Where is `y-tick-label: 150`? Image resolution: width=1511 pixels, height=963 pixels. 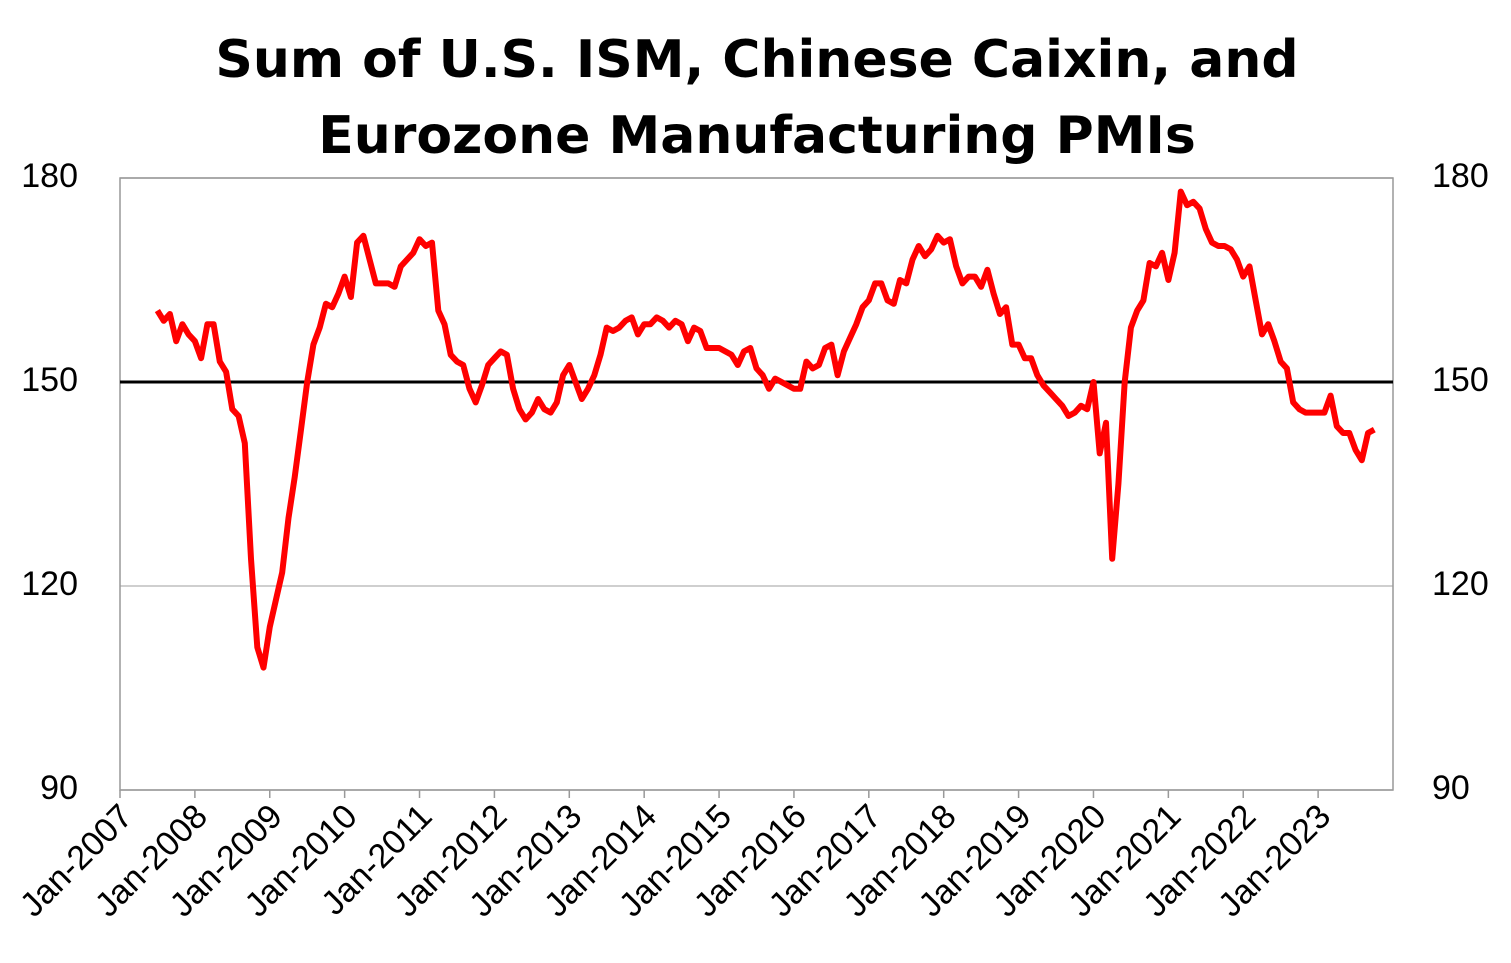
y-tick-label: 150 is located at coordinates (49, 380).